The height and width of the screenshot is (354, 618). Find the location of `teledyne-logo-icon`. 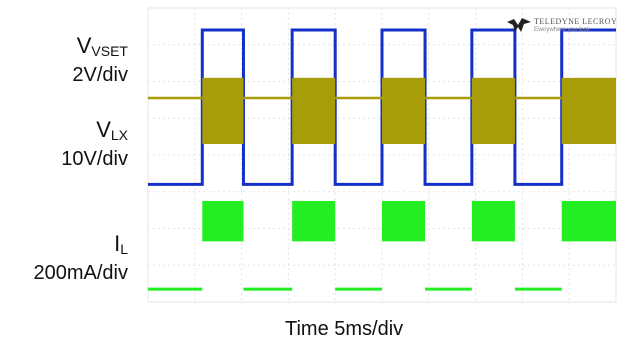

teledyne-logo-icon is located at coordinates (519, 25).